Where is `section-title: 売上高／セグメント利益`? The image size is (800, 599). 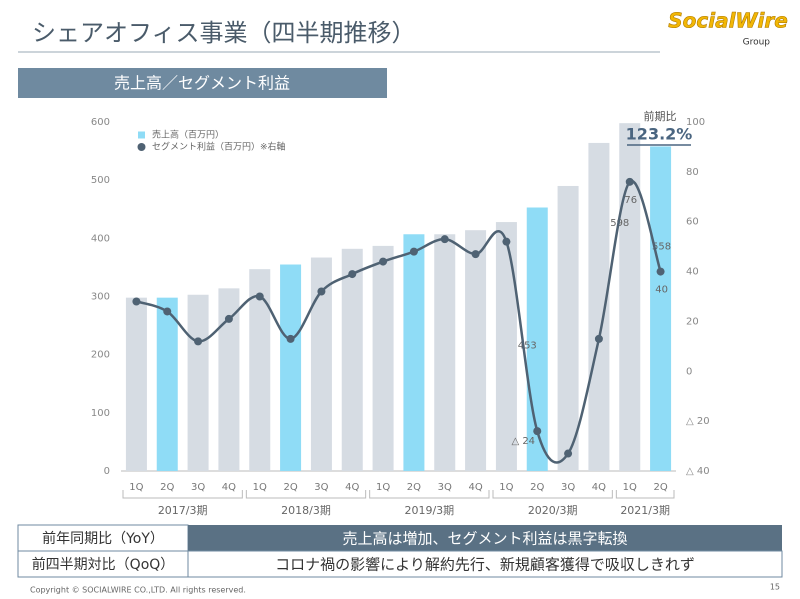
section-title: 売上高／セグメント利益 is located at coordinates (202, 83).